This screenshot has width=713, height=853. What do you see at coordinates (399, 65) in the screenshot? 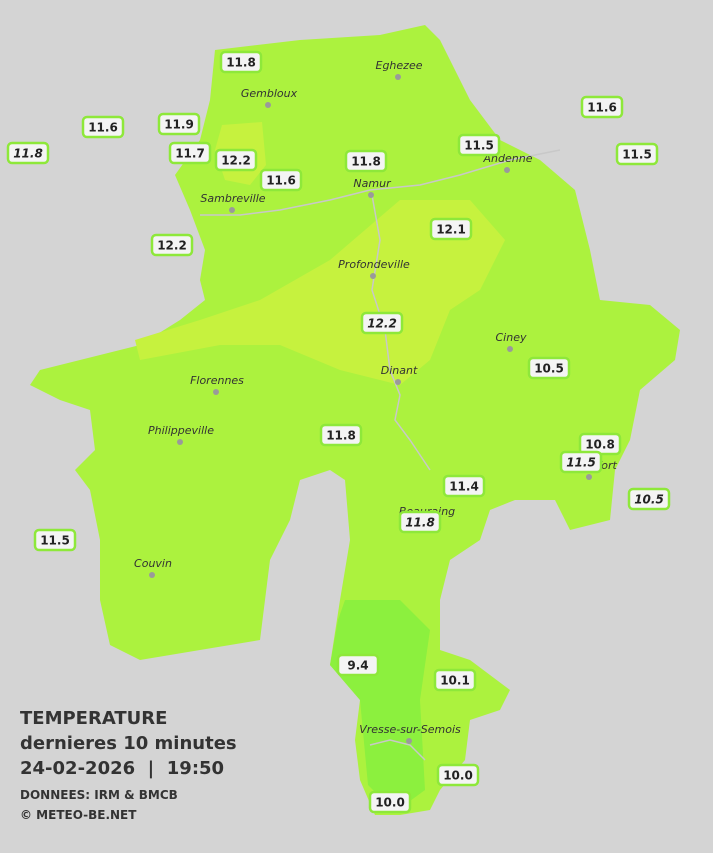
I see `town-label: Eghezee` at bounding box center [399, 65].